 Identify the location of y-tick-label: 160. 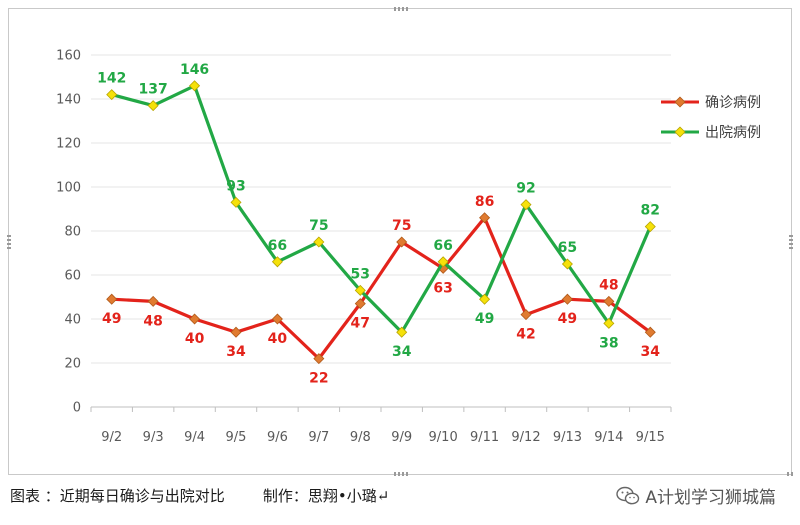
(68, 56).